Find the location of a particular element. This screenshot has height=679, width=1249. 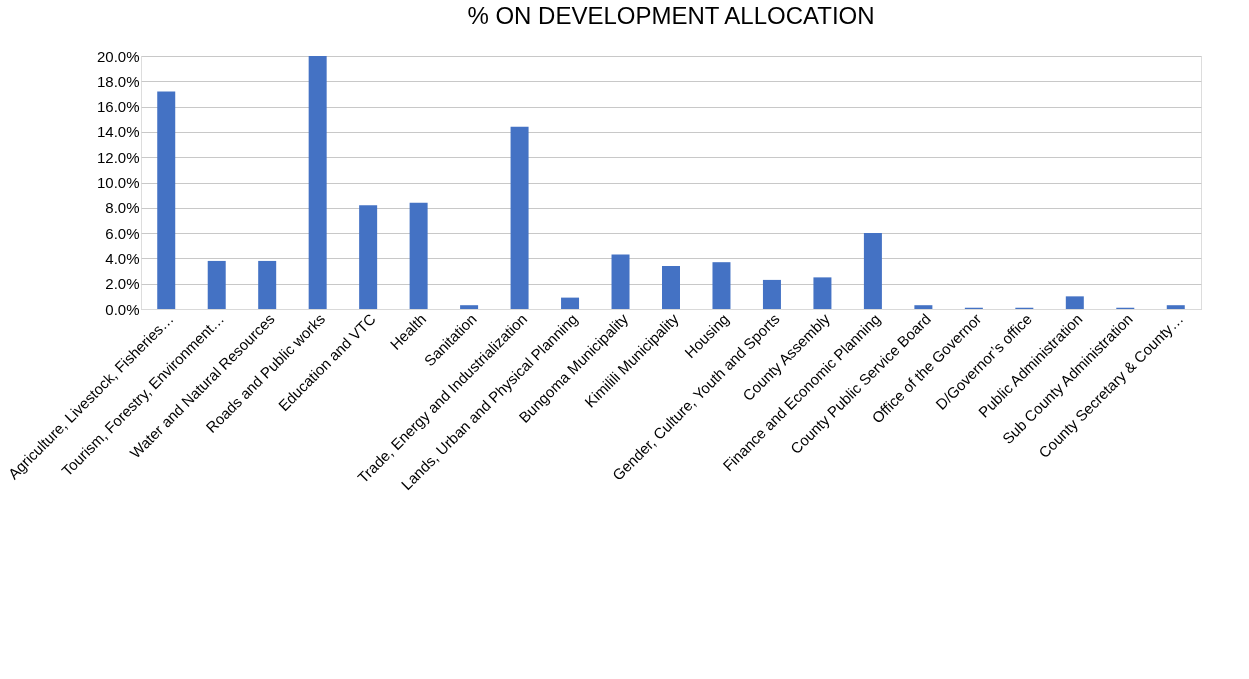

y-tick-label: 20.0% is located at coordinates (118, 56).